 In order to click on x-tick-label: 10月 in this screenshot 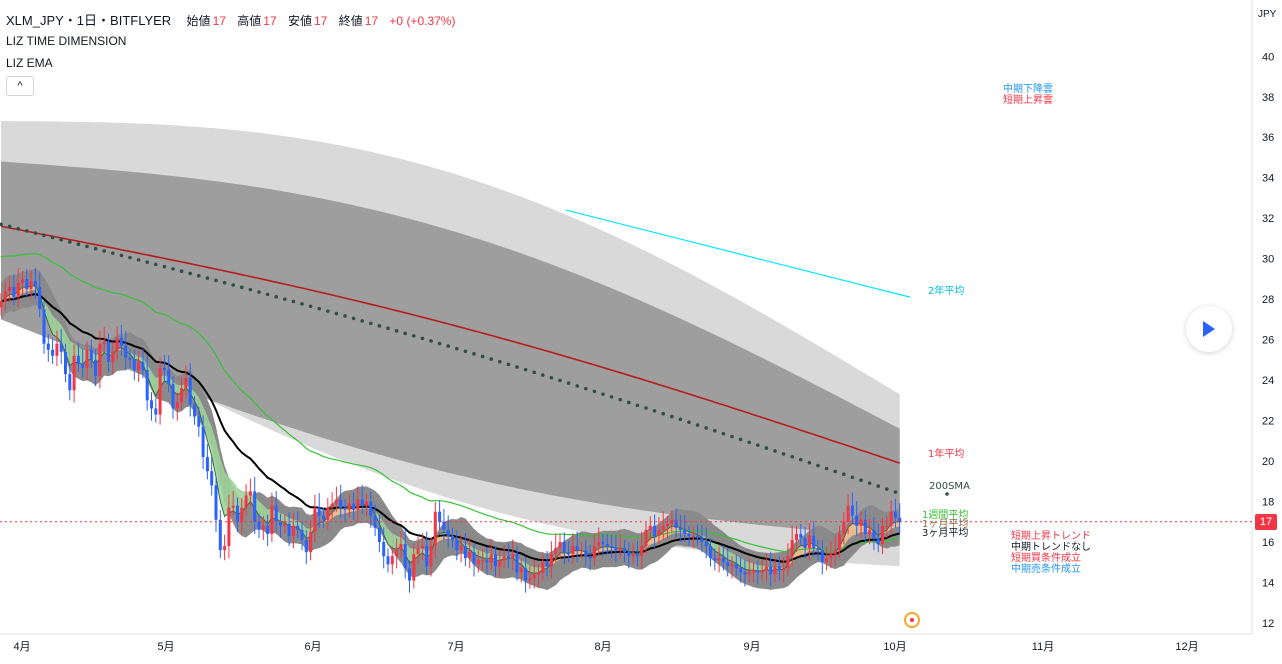, I will do `click(894, 647)`.